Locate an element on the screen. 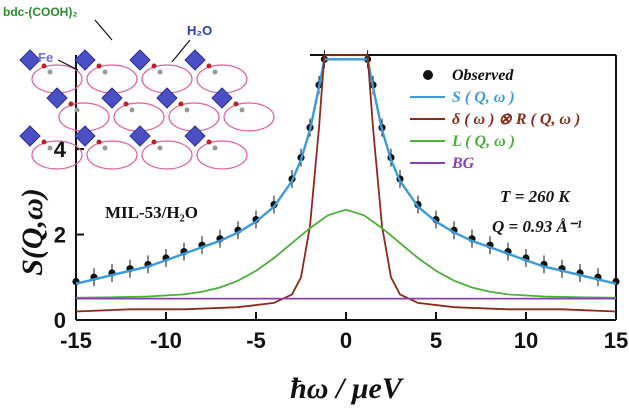 The image size is (629, 408). y-tick-label: 2 is located at coordinates (60, 235).